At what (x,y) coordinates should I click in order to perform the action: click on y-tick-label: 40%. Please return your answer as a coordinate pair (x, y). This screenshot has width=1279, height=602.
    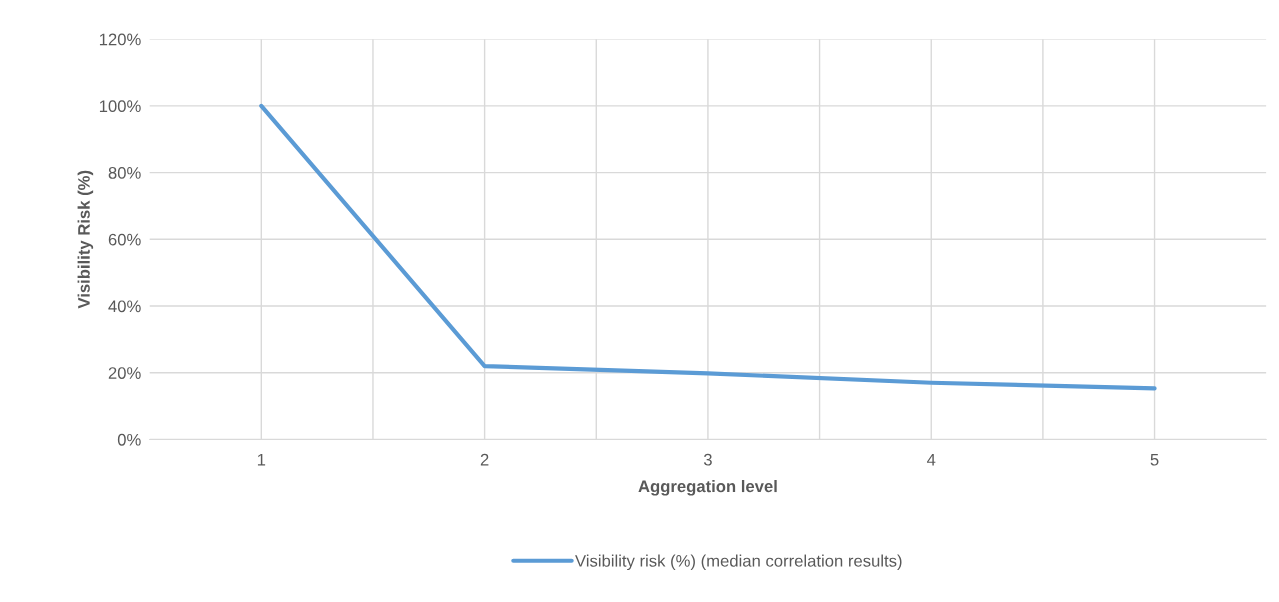
    Looking at the image, I should click on (124, 306).